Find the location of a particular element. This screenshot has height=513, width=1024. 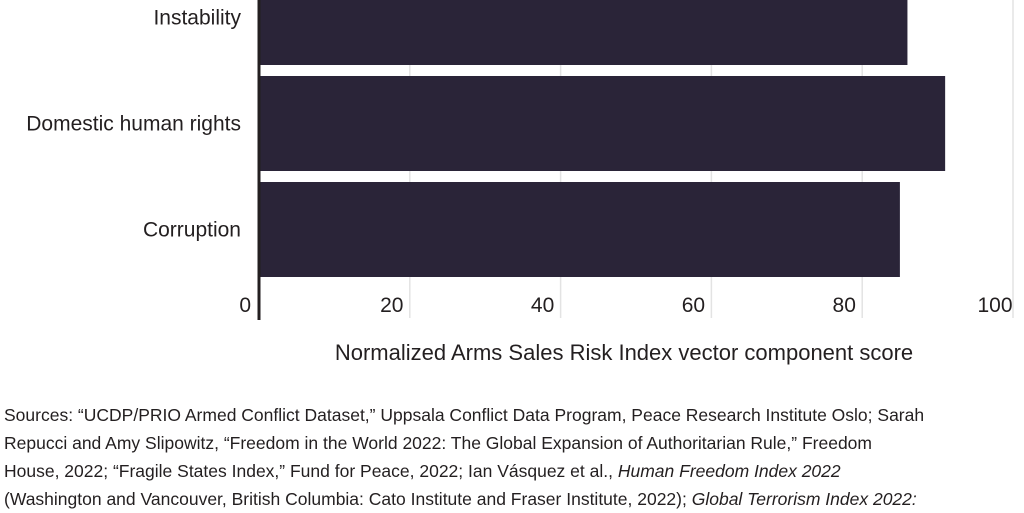

sources-italic-title: Global Terrorism Index 2022: is located at coordinates (804, 499).